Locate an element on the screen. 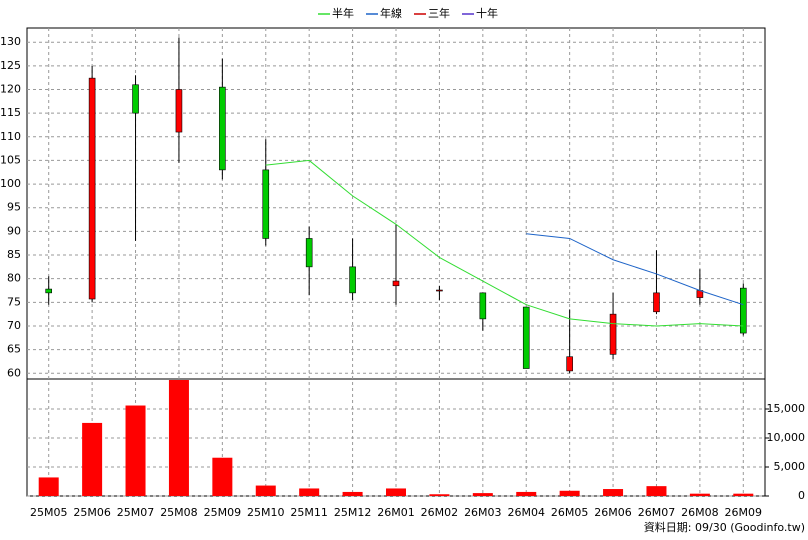 Image resolution: width=808 pixels, height=540 pixels. x-tick-label: 26M04 is located at coordinates (526, 512).